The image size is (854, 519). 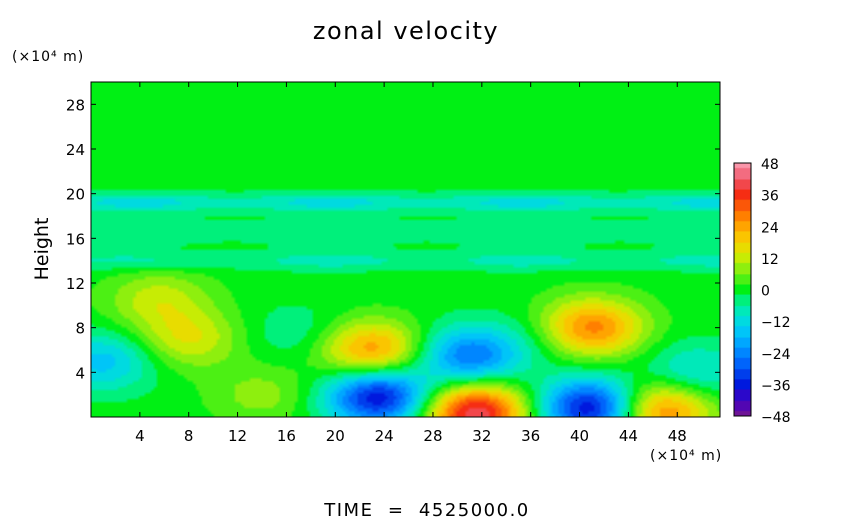 What do you see at coordinates (48, 57) in the screenshot?
I see `y-unit-label: (×10⁴ m)` at bounding box center [48, 57].